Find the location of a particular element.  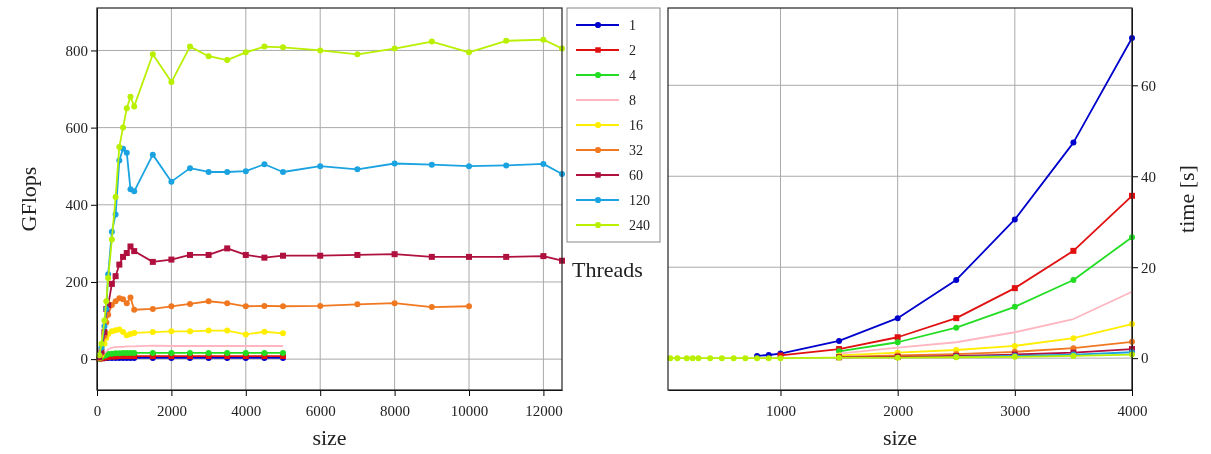

x-tick-label: 1000 is located at coordinates (780, 410).